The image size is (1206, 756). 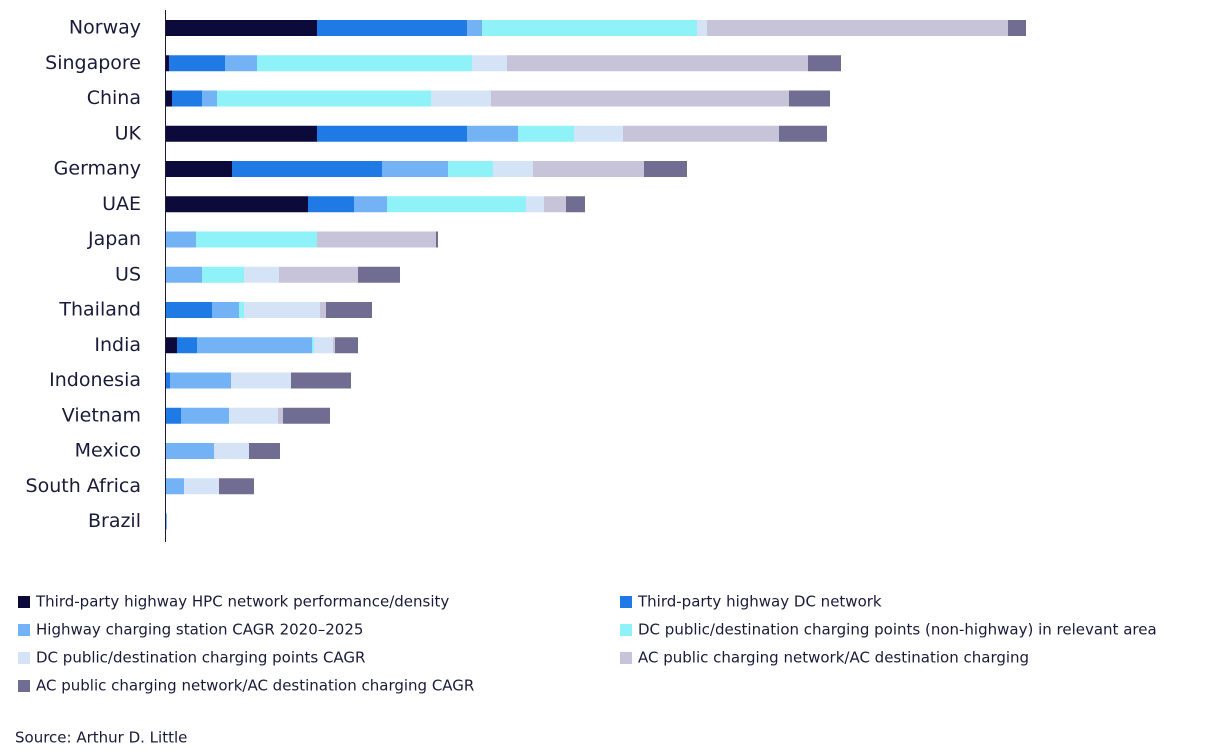 What do you see at coordinates (97, 169) in the screenshot?
I see `category-label: Germany` at bounding box center [97, 169].